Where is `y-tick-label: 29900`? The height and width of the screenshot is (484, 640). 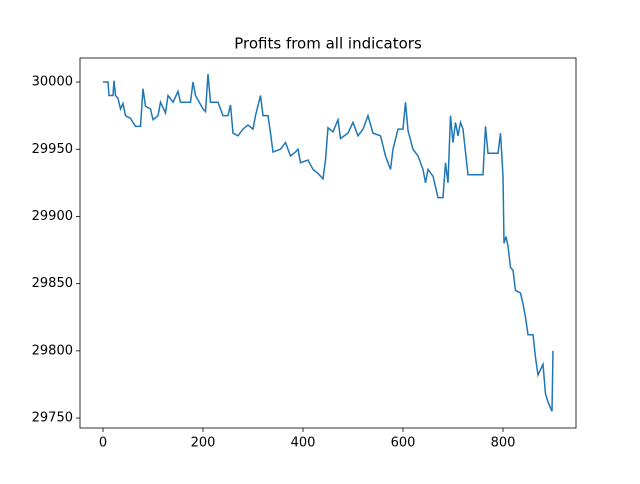
y-tick-label: 29900 is located at coordinates (52, 216).